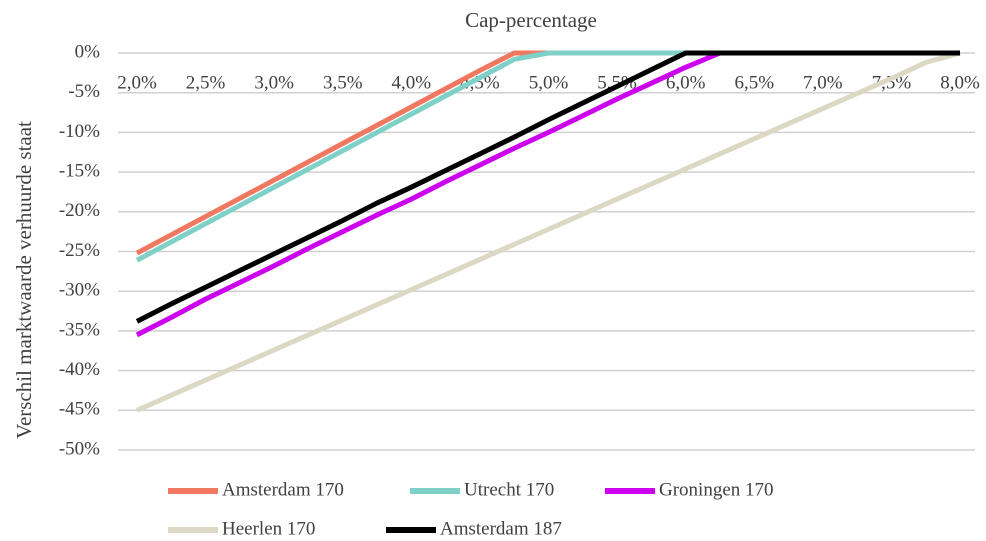  Describe the element at coordinates (549, 82) in the screenshot. I see `x-tick-label: 5,0%` at that location.